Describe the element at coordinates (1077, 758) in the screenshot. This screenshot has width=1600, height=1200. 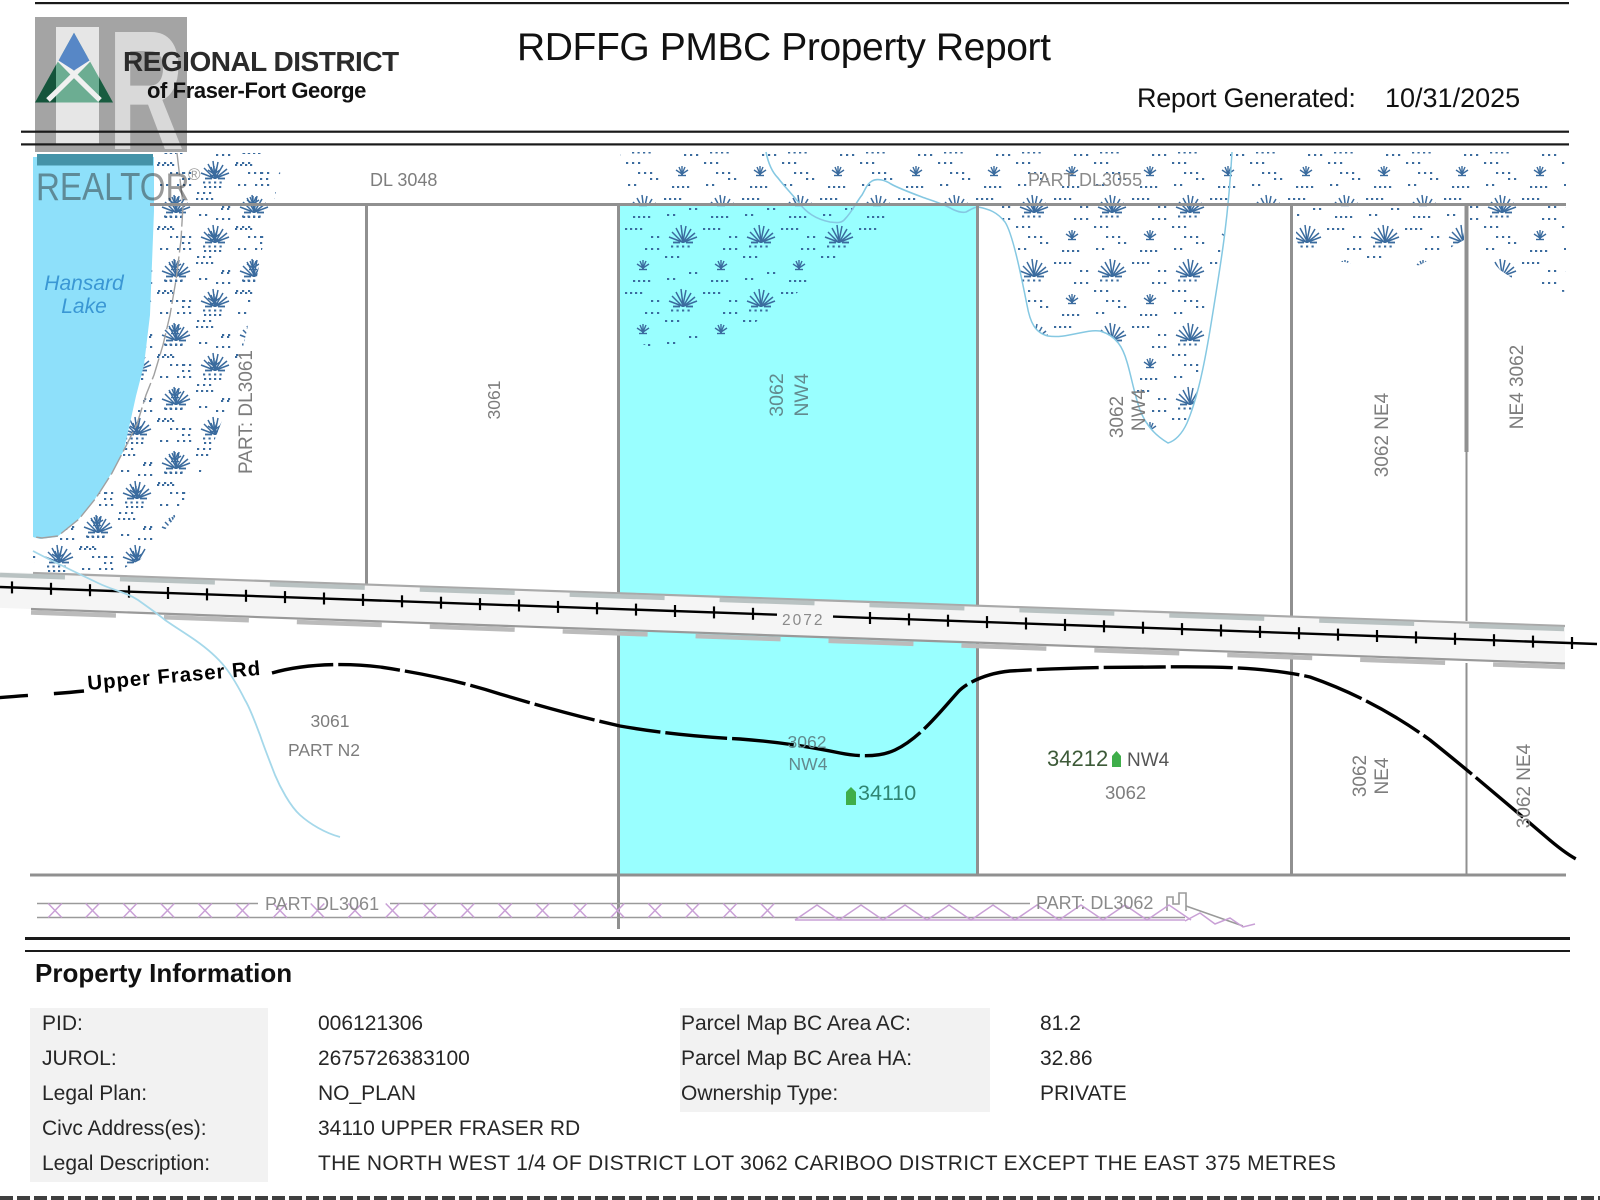
I see `svg-text: 34212` at that location.